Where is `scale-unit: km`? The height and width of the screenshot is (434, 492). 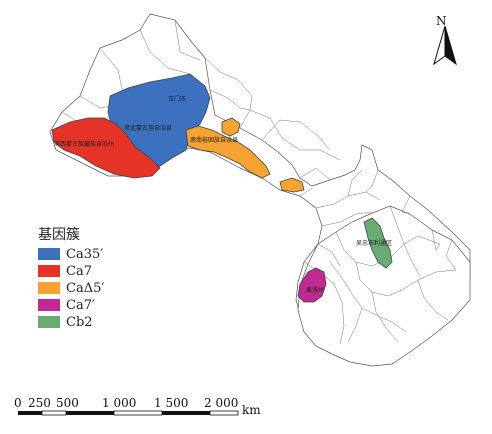
scale-unit: km is located at coordinates (251, 410).